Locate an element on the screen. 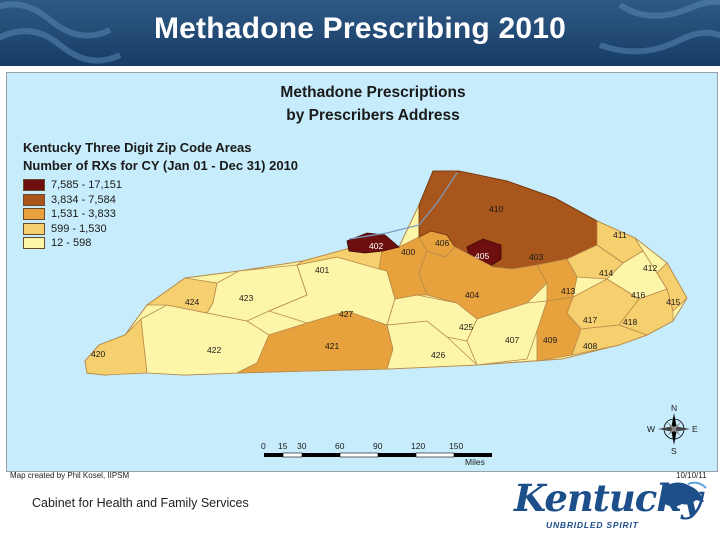 Image resolution: width=720 pixels, height=540 pixels. scale-tick: 90 is located at coordinates (378, 446).